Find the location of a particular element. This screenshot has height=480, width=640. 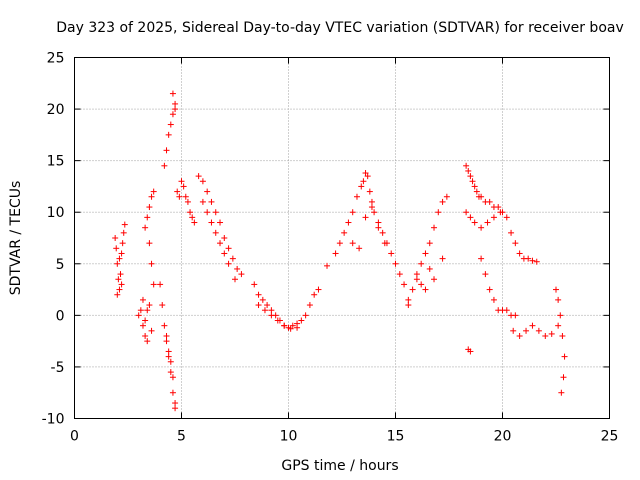

y-tick-label: 0 is located at coordinates (60, 316).